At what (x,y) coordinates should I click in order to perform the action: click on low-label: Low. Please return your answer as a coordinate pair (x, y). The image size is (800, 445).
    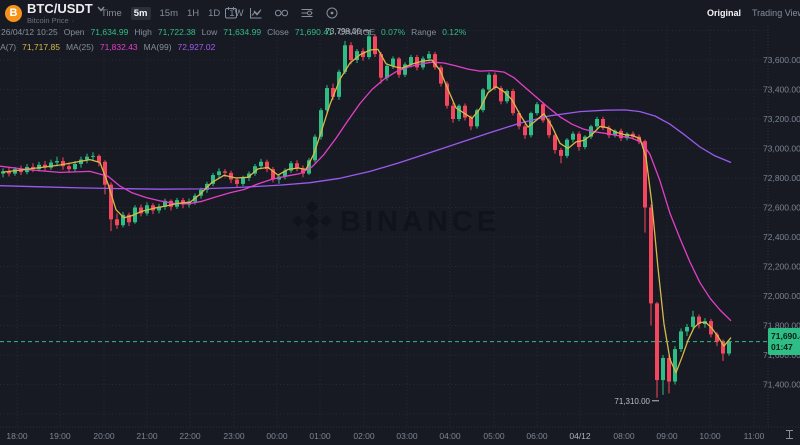
    Looking at the image, I should click on (209, 32).